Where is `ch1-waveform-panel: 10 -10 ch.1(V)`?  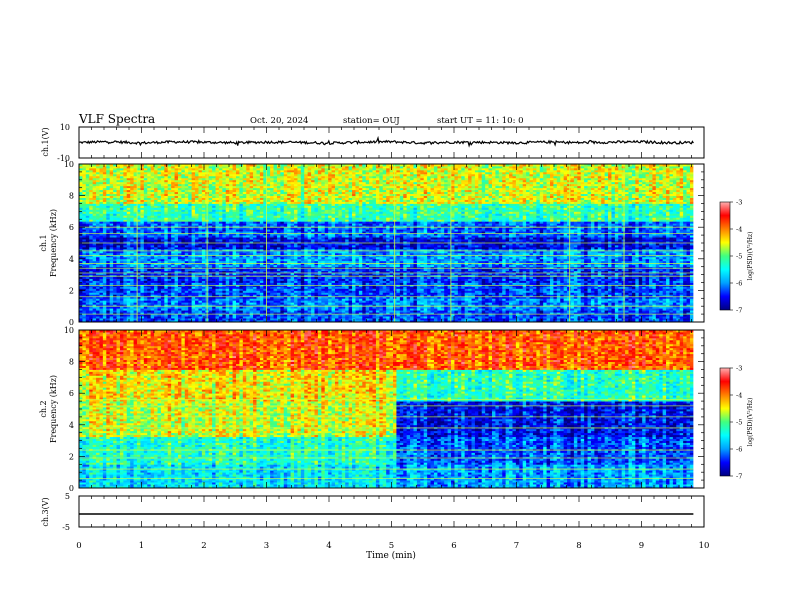
ch1-waveform-panel: 10 -10 ch.1(V) is located at coordinates (372, 143).